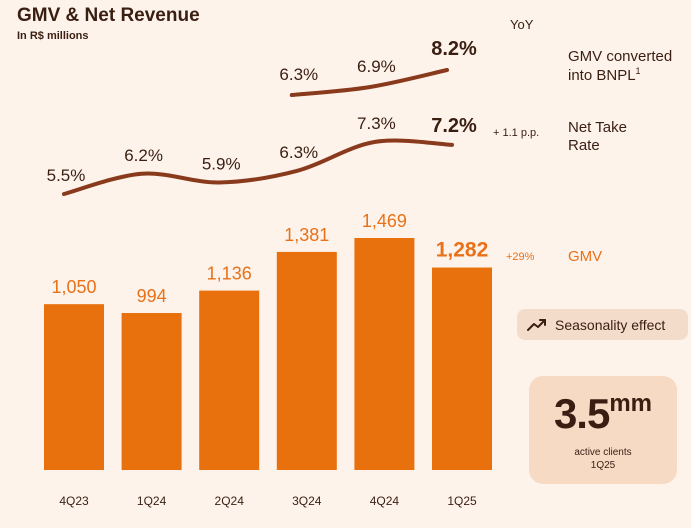 The height and width of the screenshot is (528, 691). Describe the element at coordinates (585, 256) in the screenshot. I see `legend-gmv: GMV` at that location.